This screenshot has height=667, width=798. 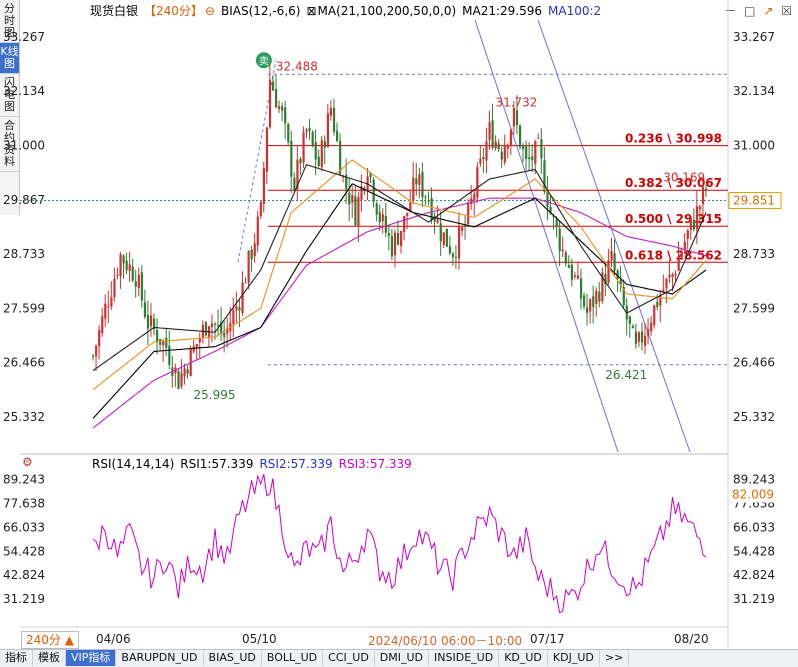 What do you see at coordinates (9, 21) in the screenshot?
I see `tab-timeshare: 分时图` at bounding box center [9, 21].